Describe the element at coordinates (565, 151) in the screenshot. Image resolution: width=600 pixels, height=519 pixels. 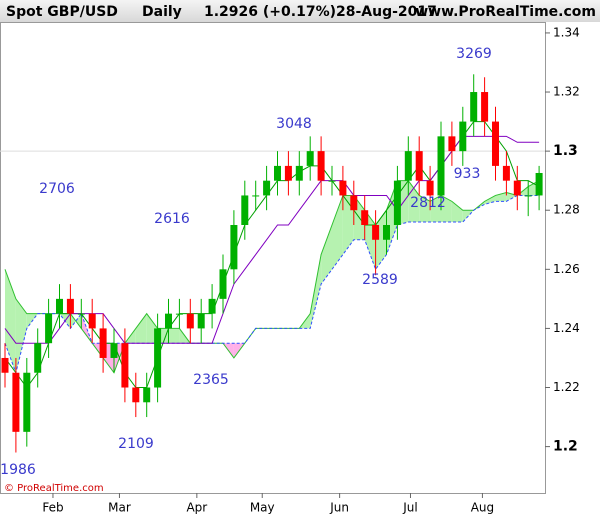
I see `y-tick-label: 1.3` at that location.